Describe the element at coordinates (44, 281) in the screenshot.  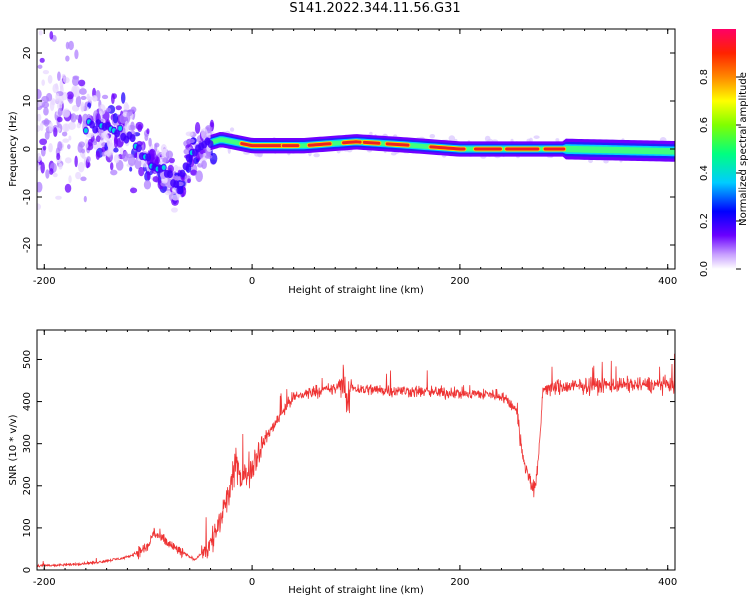
I see `x-tick-label: -200` at that location.